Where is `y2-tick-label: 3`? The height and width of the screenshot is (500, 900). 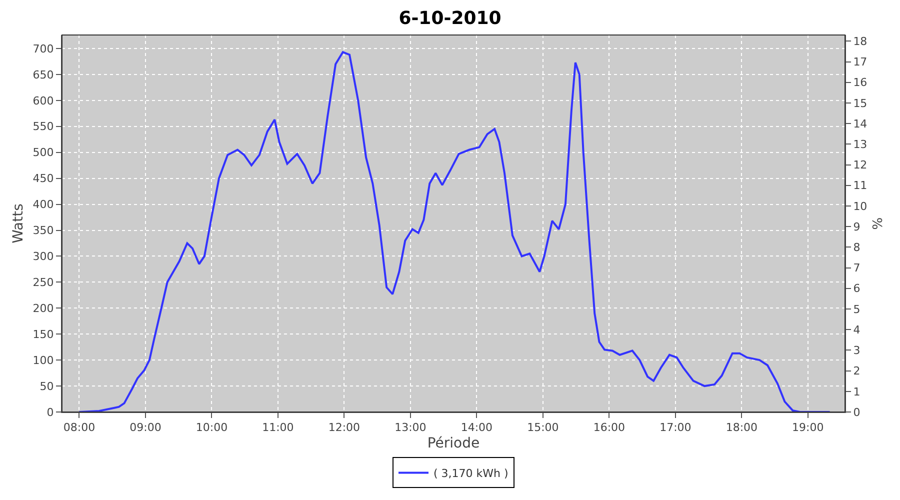
y2-tick-label: 3 is located at coordinates (856, 351).